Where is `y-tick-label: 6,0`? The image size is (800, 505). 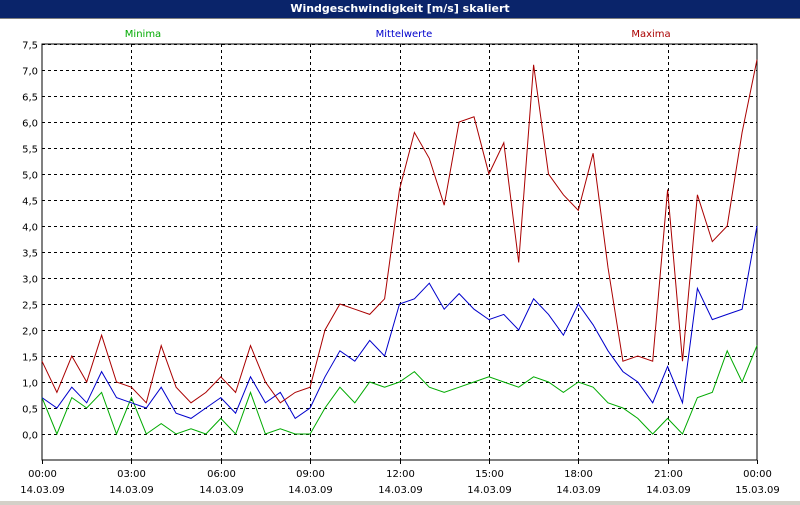
y-tick-label: 6,0 is located at coordinates (30, 124).